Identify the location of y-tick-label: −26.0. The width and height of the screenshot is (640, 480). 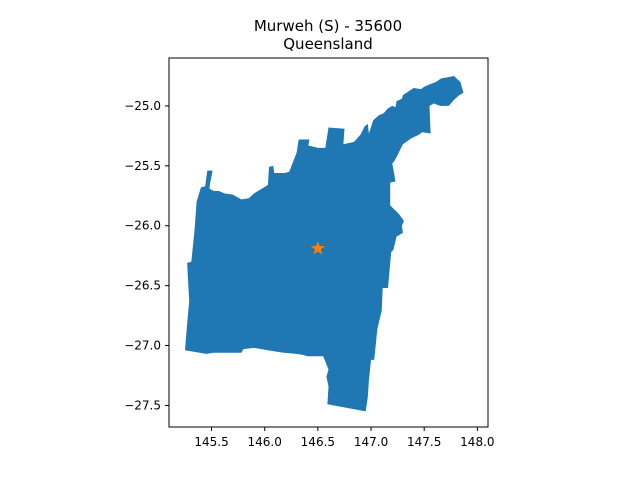
(142, 226).